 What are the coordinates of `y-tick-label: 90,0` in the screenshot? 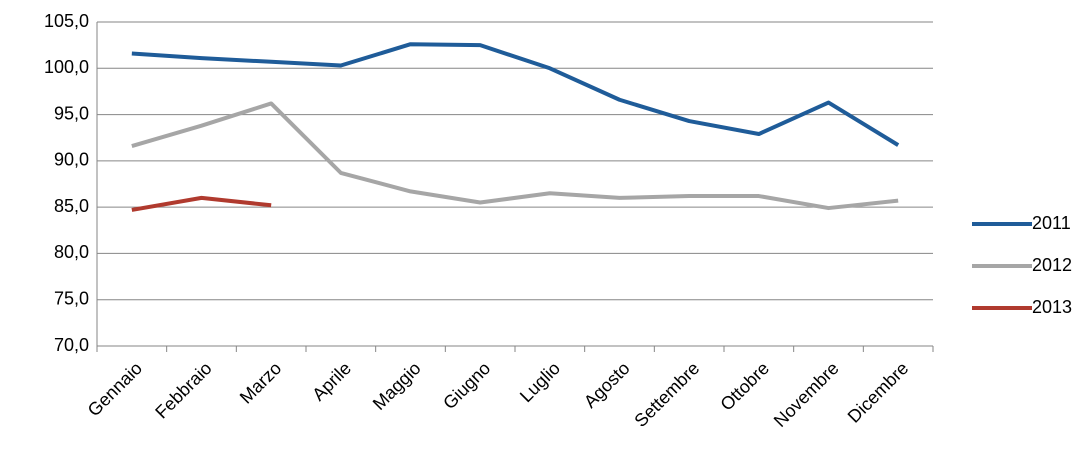 It's located at (71, 160).